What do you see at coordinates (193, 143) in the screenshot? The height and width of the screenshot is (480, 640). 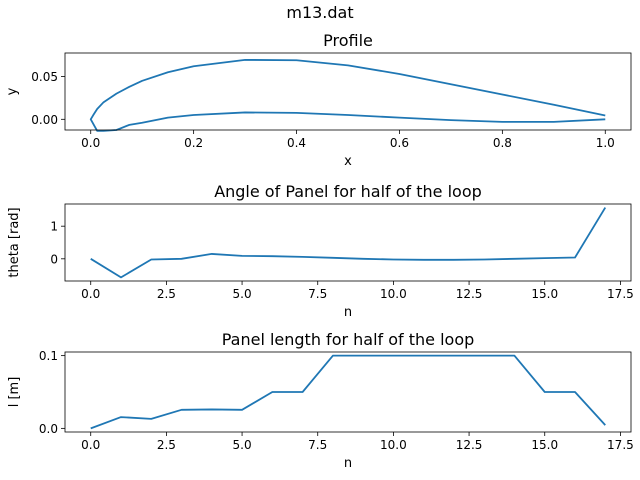 I see `x-tick-label: 0.2` at bounding box center [193, 143].